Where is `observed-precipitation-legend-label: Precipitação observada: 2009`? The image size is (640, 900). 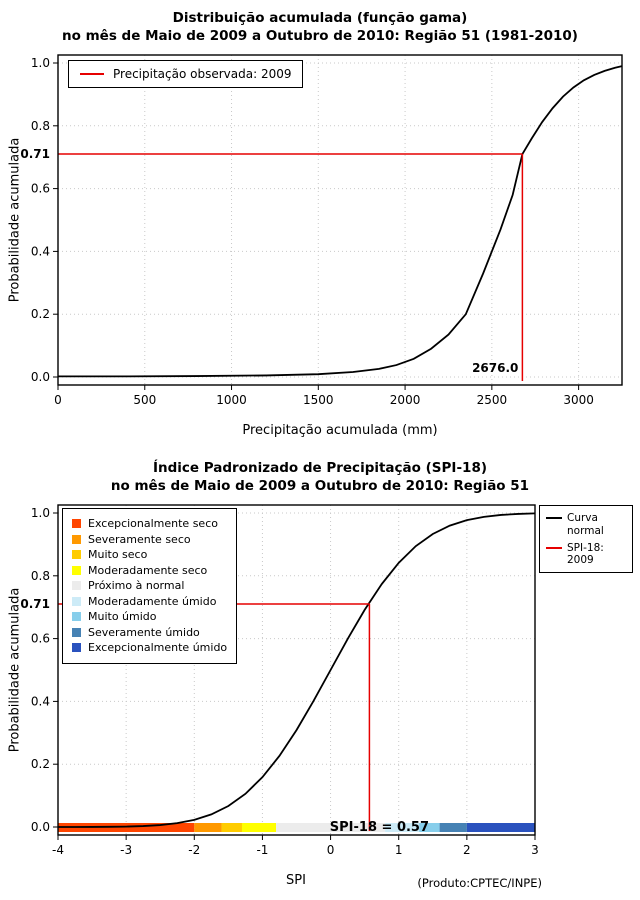 observed-precipitation-legend-label: Precipitação observada: 2009 is located at coordinates (202, 74).